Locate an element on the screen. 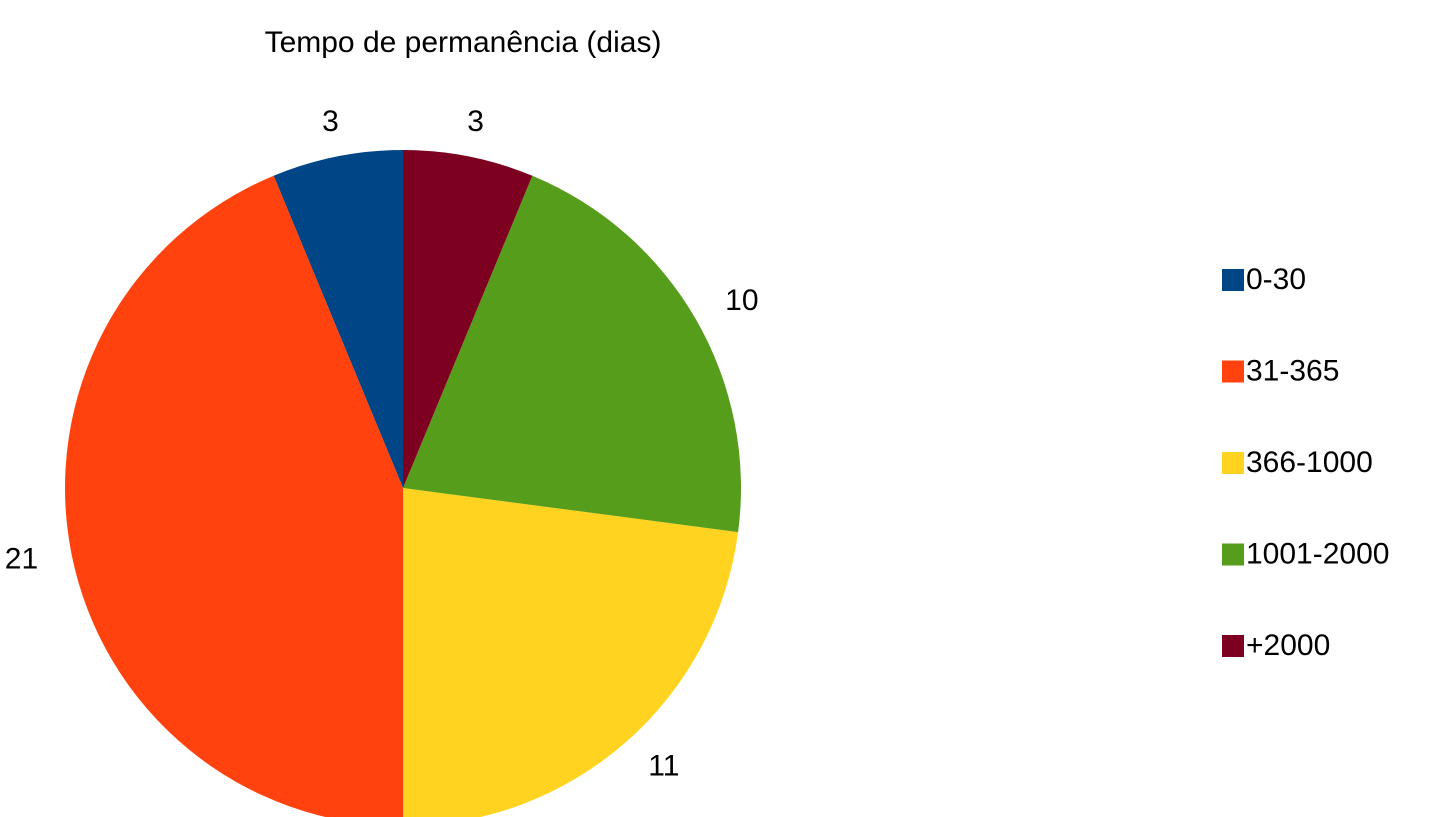  data-label: 10 is located at coordinates (741, 300).